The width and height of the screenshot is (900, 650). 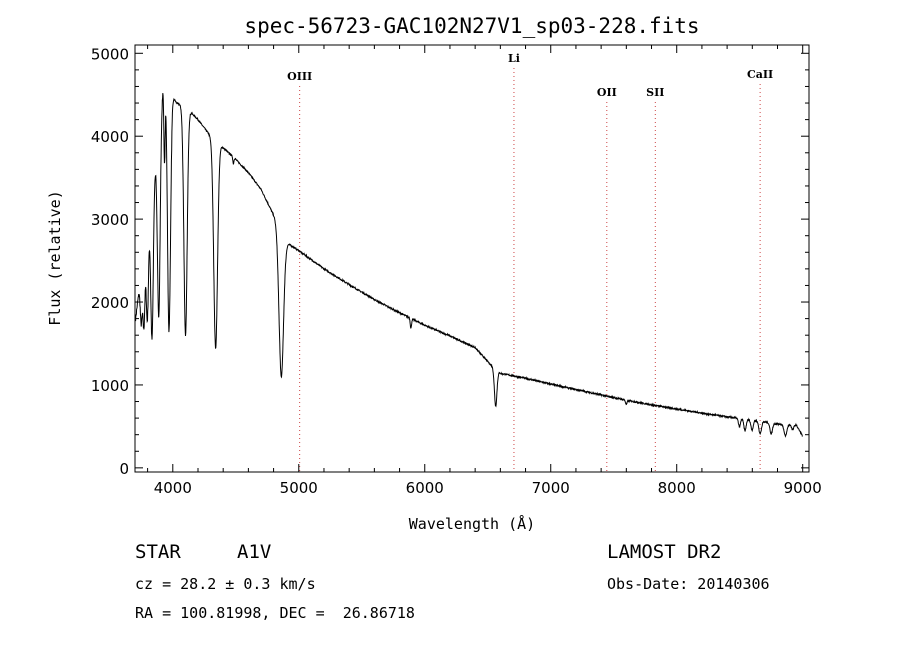 What do you see at coordinates (299, 76) in the screenshot?
I see `line-marker-label: OIII` at bounding box center [299, 76].